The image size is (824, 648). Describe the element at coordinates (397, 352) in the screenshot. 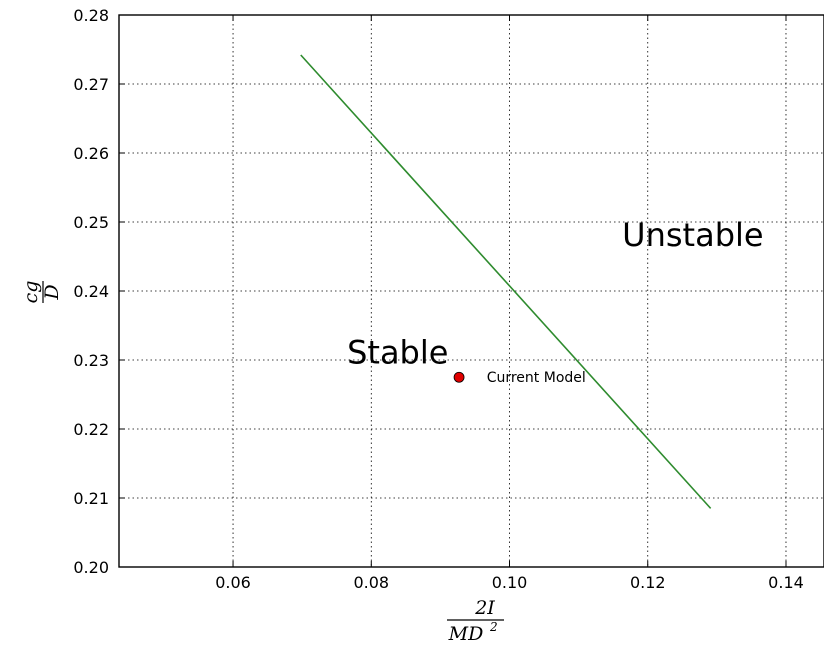

I see `annotation-label: Stable` at that location.